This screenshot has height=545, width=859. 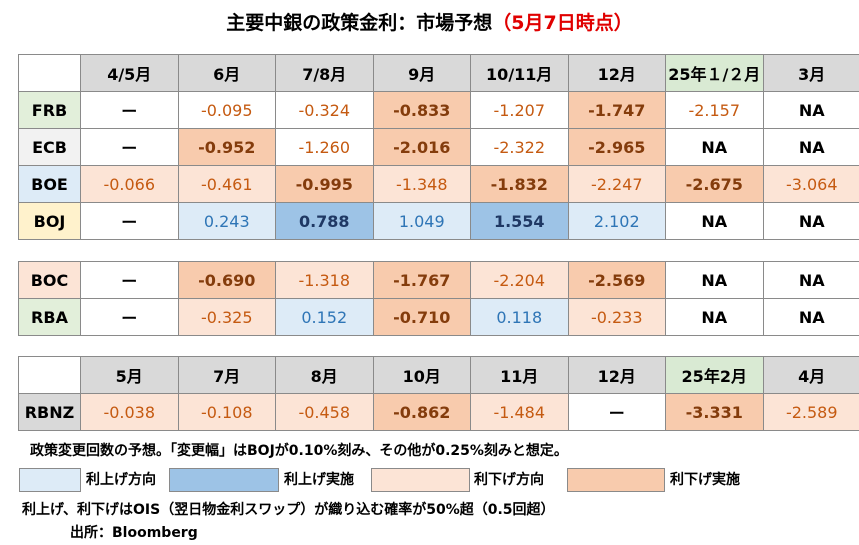 I want to click on rate-cell: -0.095, so click(x=226, y=110).